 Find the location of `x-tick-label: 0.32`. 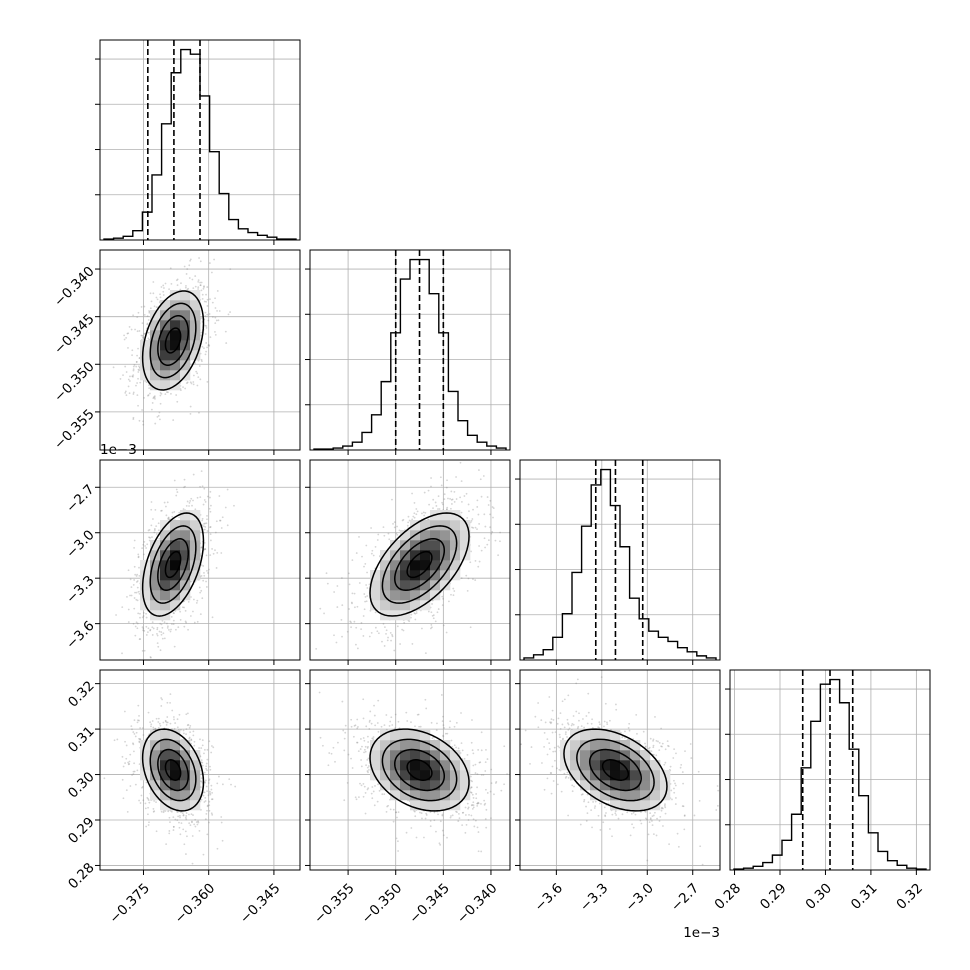

x-tick-label: 0.32 is located at coordinates (909, 896).